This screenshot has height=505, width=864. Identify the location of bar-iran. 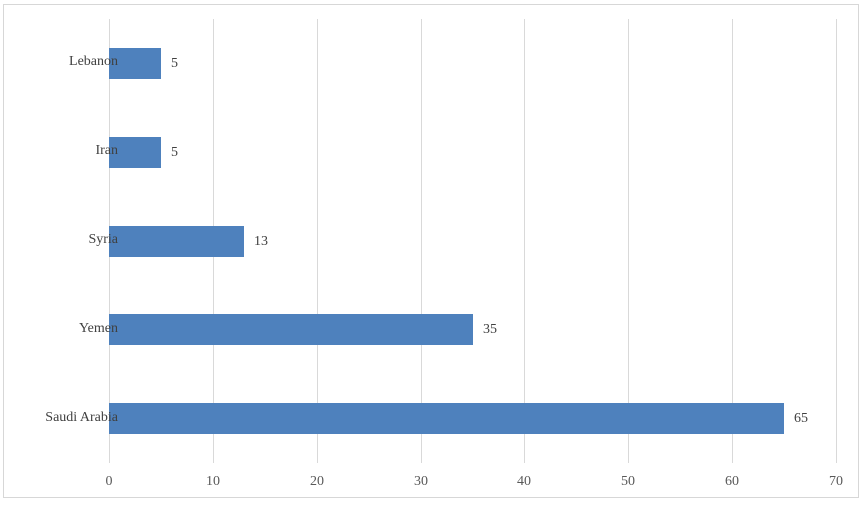
(135, 152).